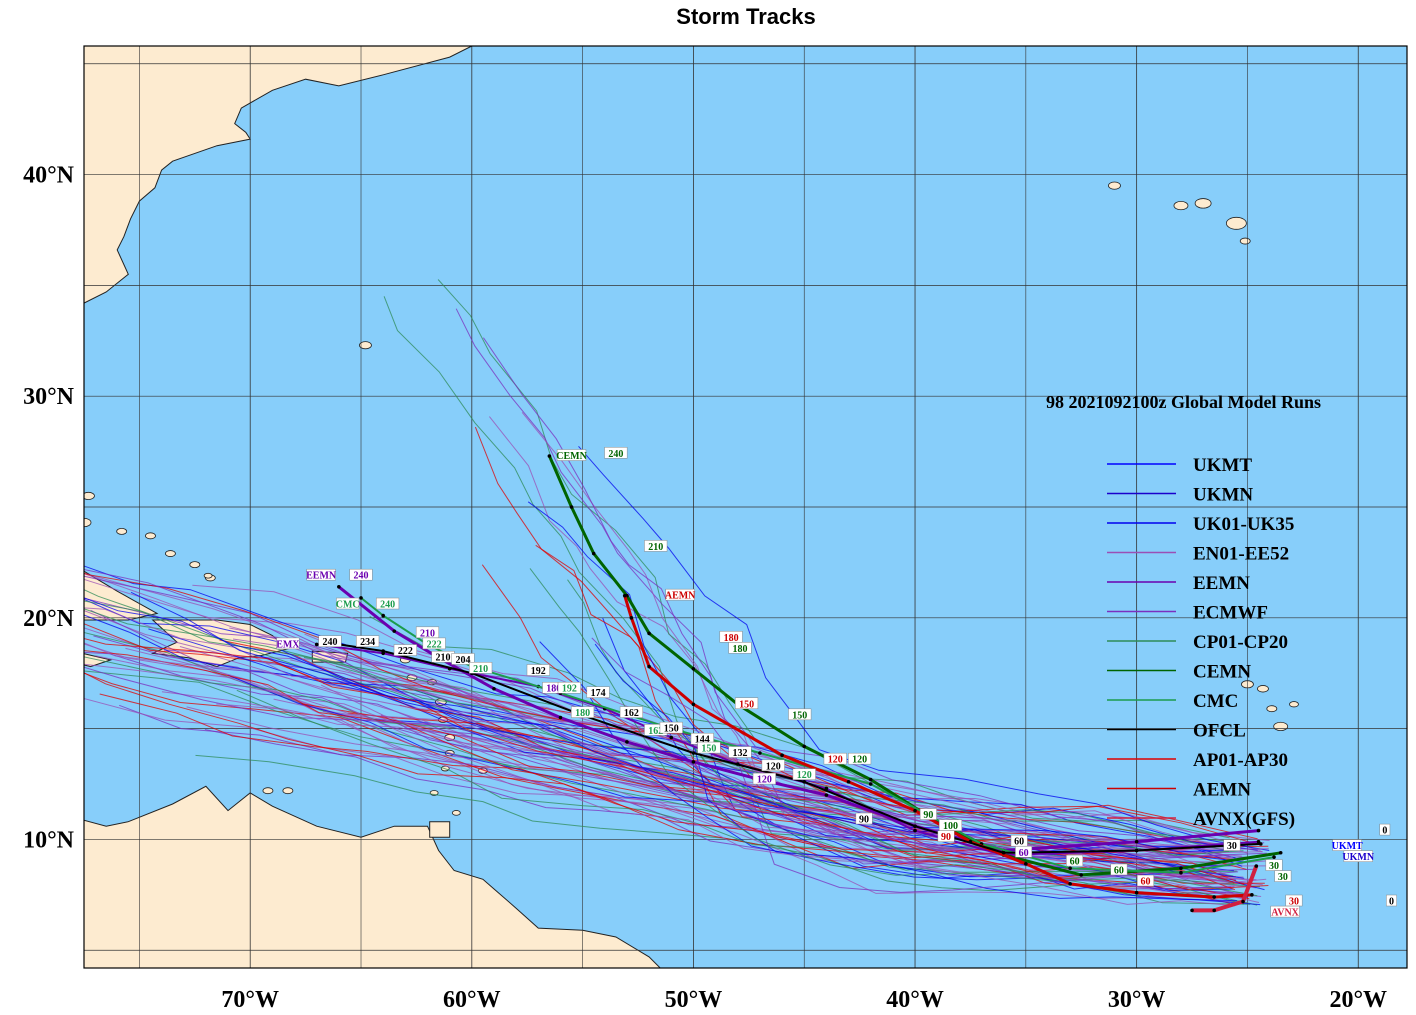  I want to click on legend-item: UK01-UK35, so click(1200, 524).